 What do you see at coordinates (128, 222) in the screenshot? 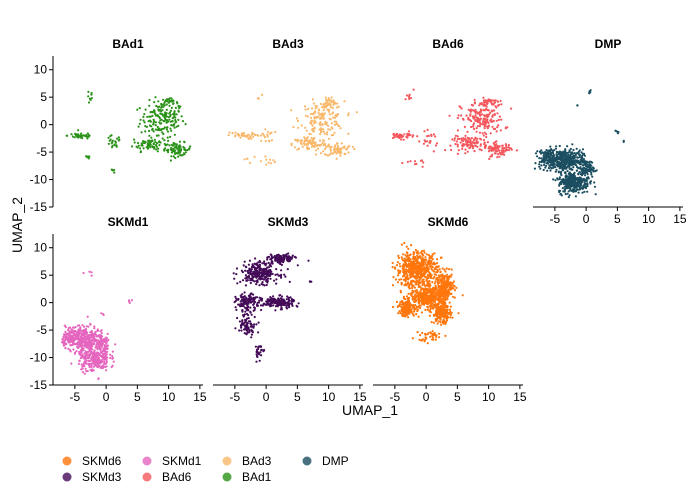
I see `panel-title: SKMd1` at bounding box center [128, 222].